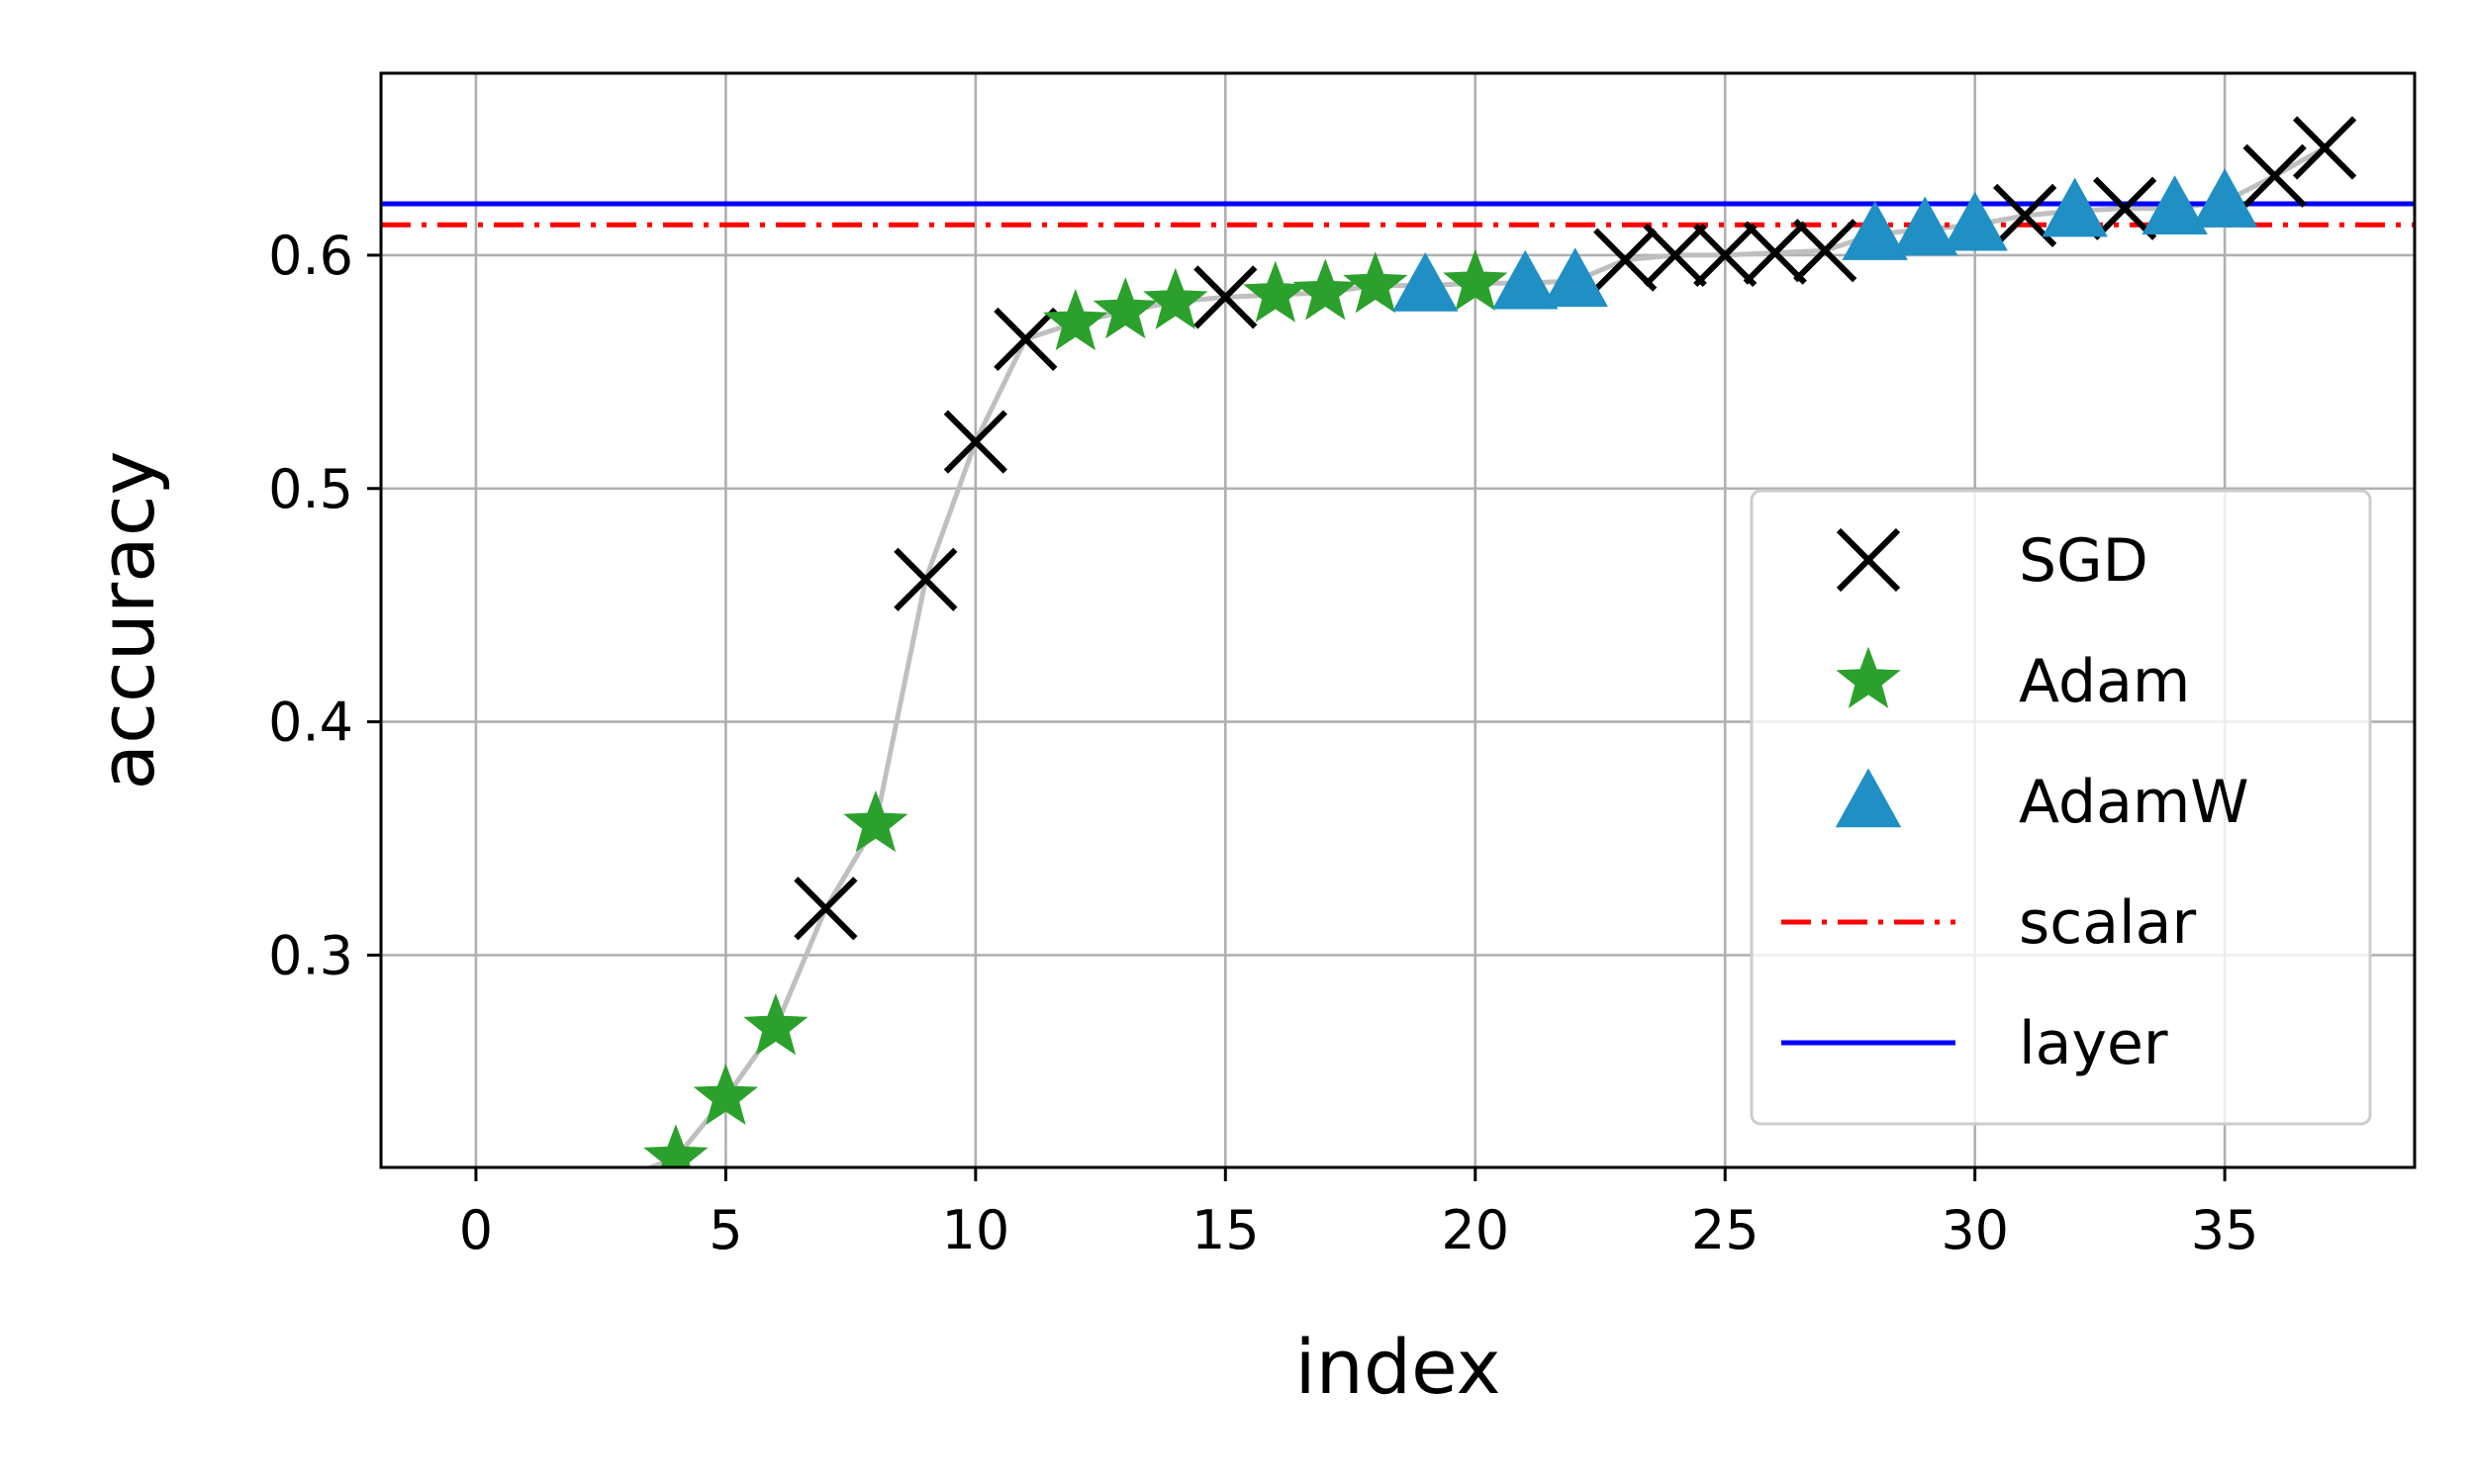 The image size is (2474, 1484). What do you see at coordinates (127, 620) in the screenshot?
I see `y-axis-label: accuracy` at bounding box center [127, 620].